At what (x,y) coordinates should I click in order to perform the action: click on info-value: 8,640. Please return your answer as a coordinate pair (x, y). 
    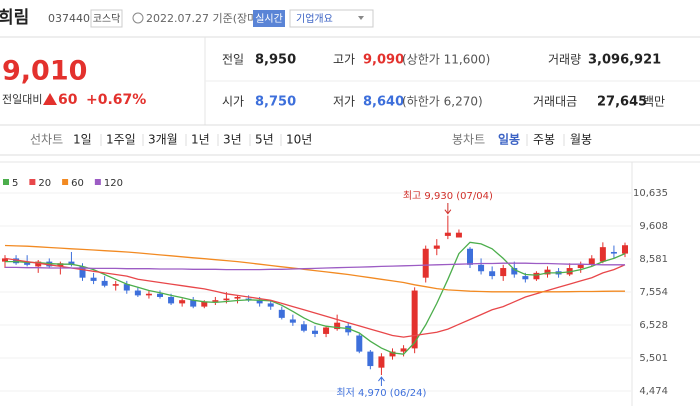
    Looking at the image, I should click on (383, 102).